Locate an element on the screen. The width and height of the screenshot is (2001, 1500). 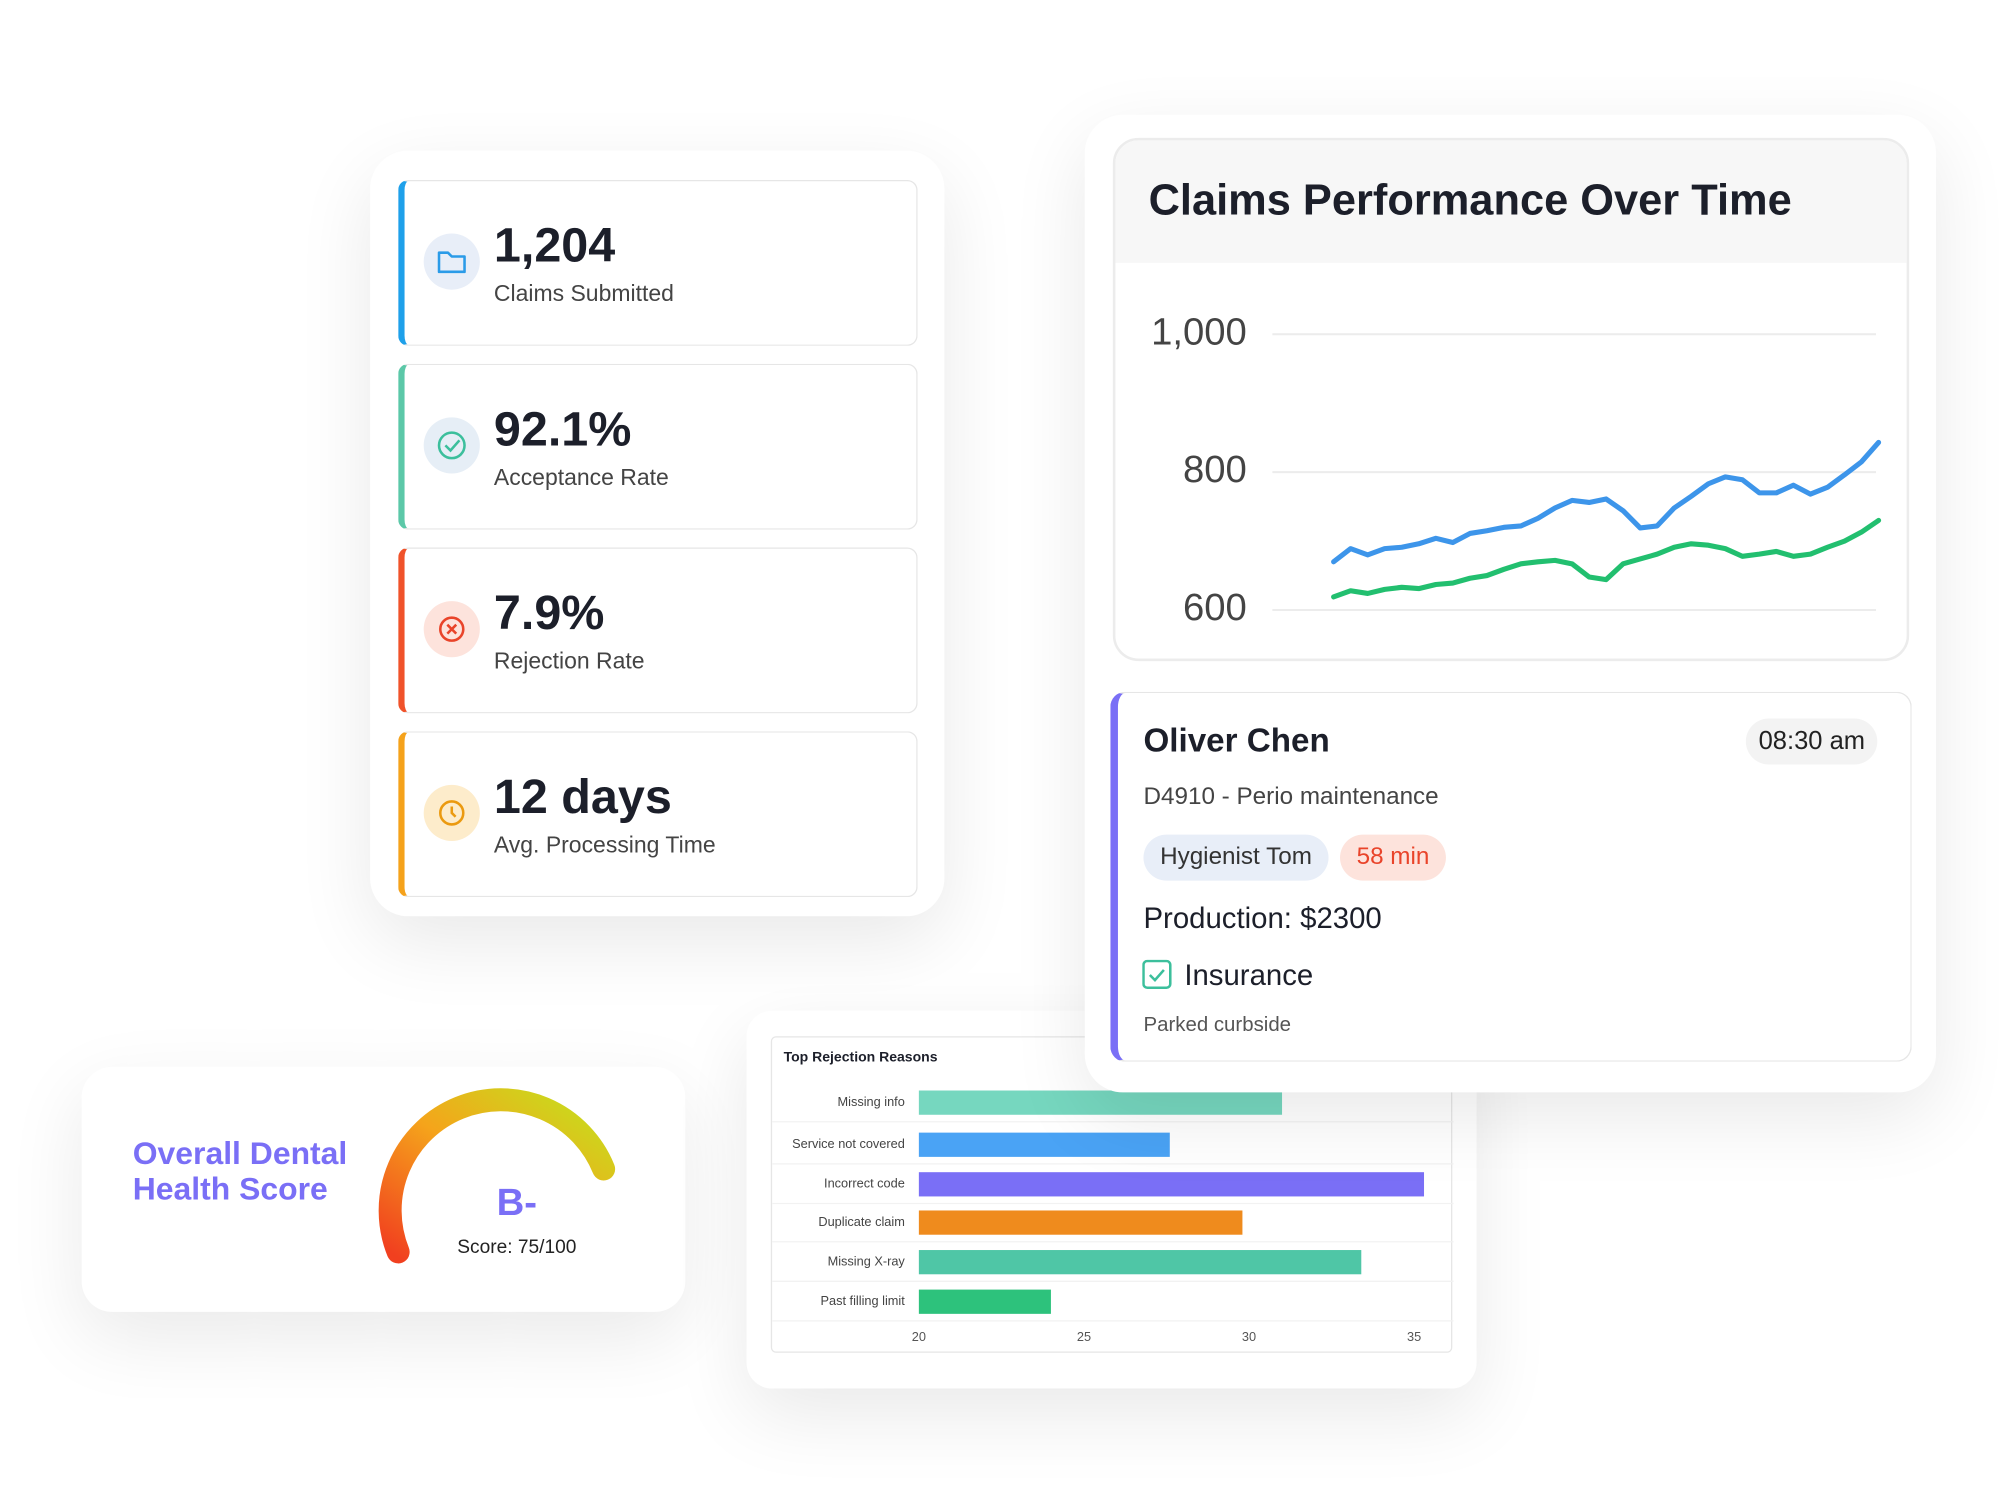
time-pill: 08:30 am is located at coordinates (1811, 741).